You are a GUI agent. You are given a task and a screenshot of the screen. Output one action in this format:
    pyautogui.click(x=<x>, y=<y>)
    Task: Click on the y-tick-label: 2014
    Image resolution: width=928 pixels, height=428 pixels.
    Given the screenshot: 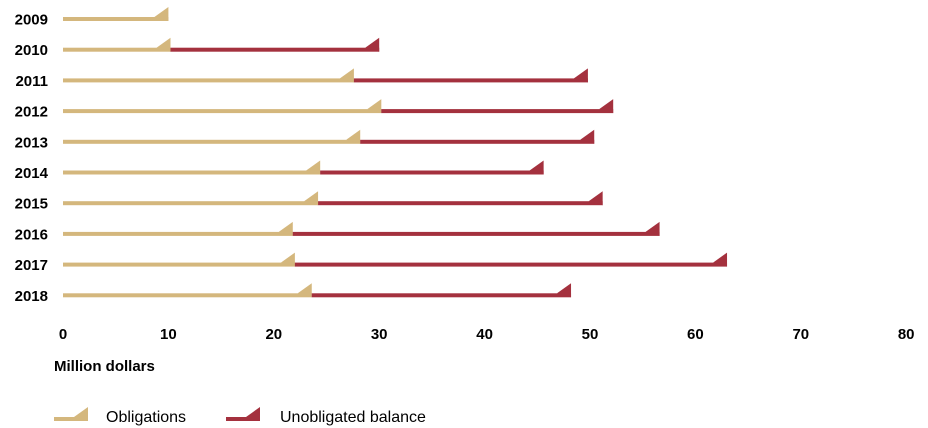 What is the action you would take?
    pyautogui.click(x=32, y=173)
    